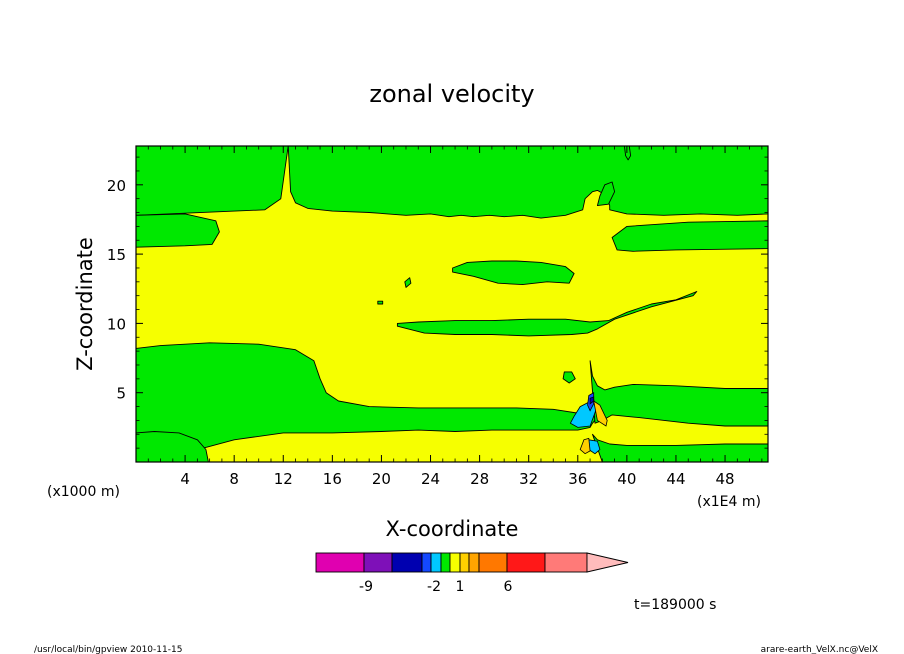 The height and width of the screenshot is (654, 904). I want to click on colorbar-tick-label: -9, so click(366, 587).